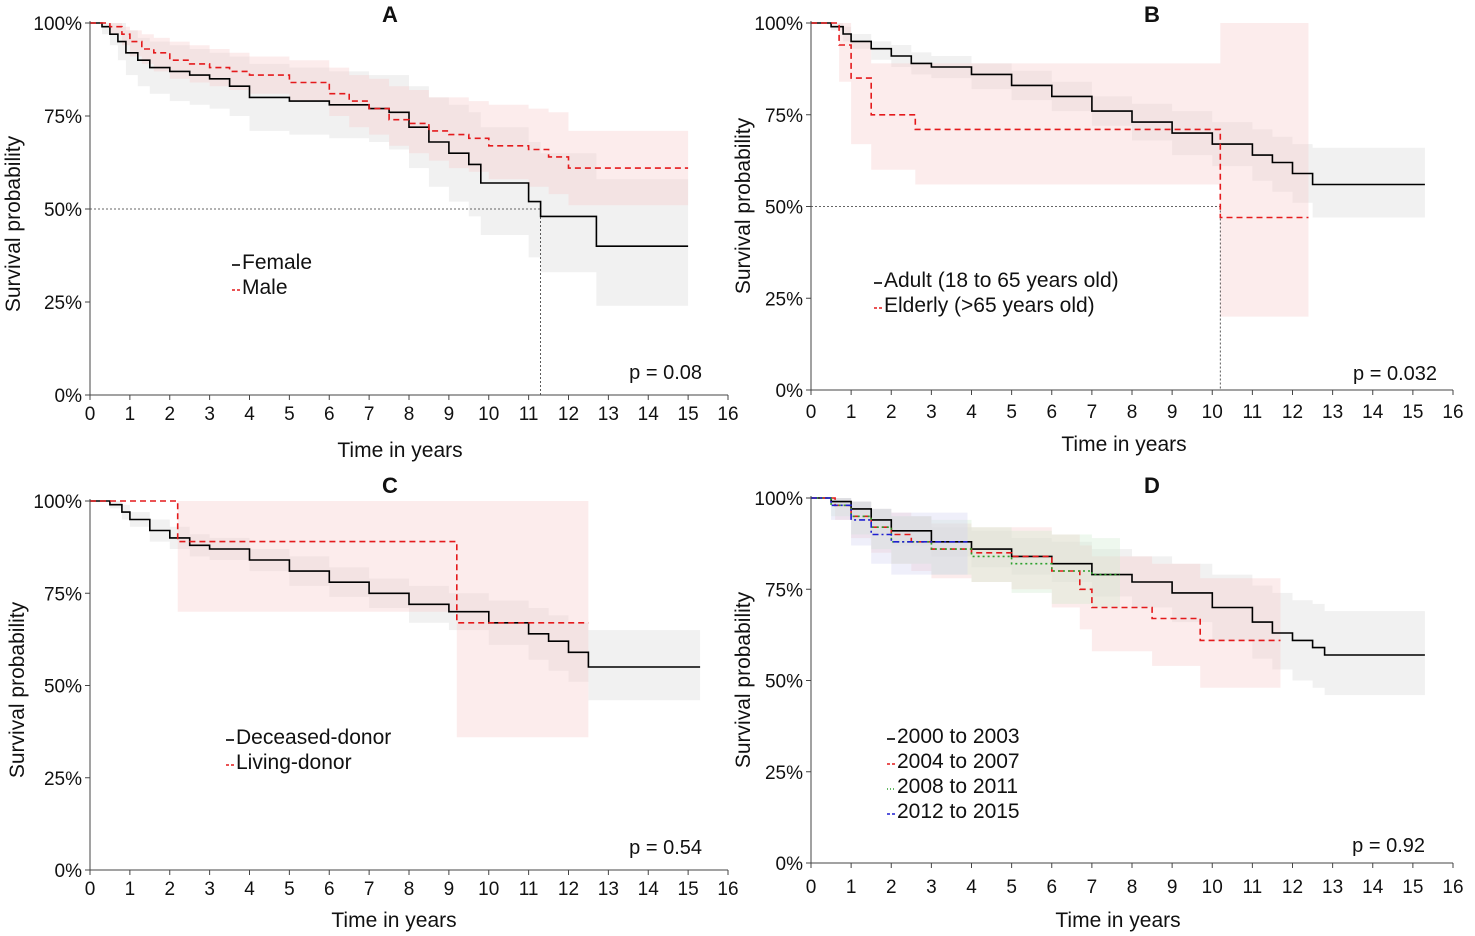 This screenshot has height=936, width=1475. I want to click on survival-curve-2004-to-2007, so click(1046, 569).